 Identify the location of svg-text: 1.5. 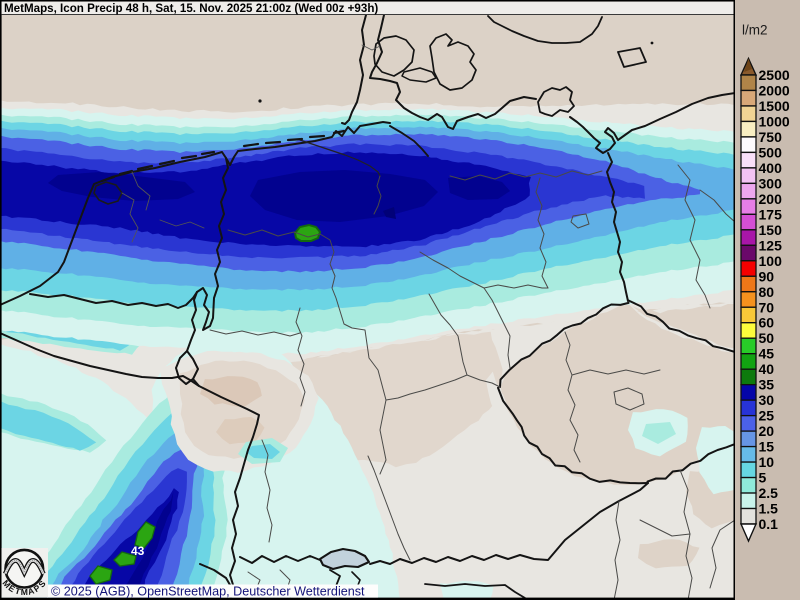
(769, 509).